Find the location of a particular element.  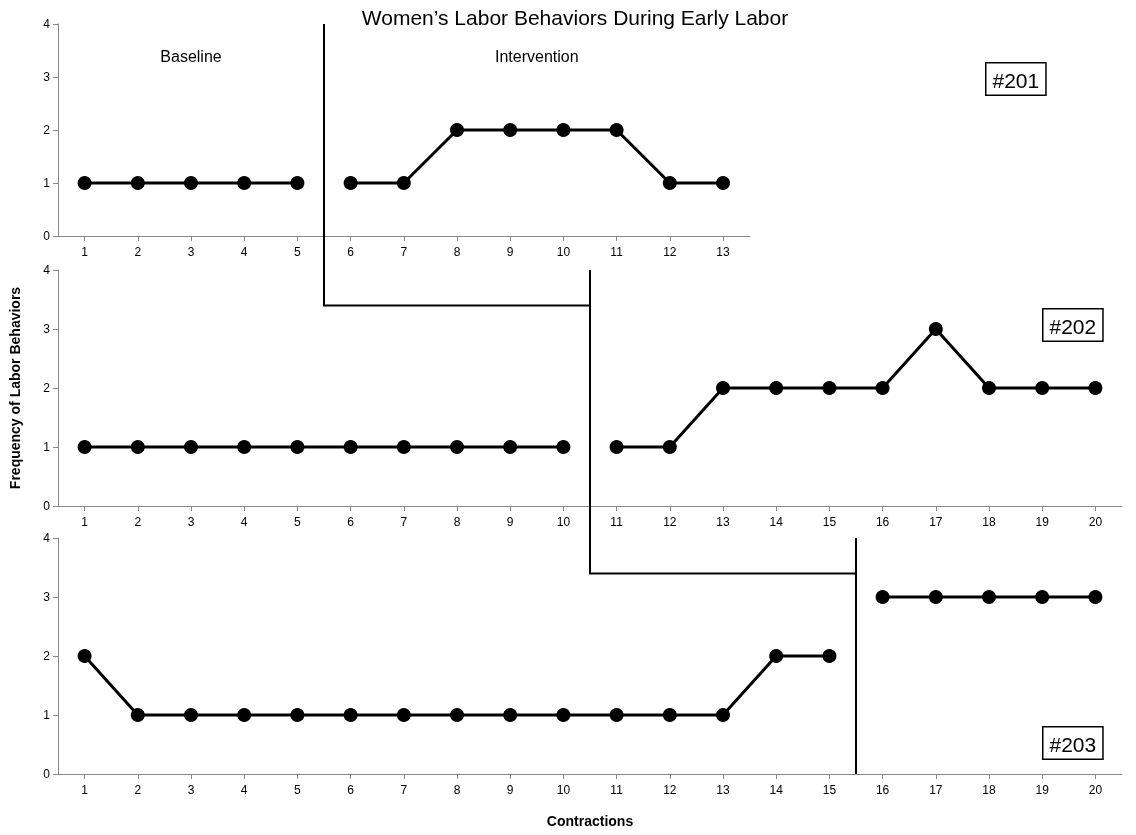

annotation: #203 is located at coordinates (1073, 744).